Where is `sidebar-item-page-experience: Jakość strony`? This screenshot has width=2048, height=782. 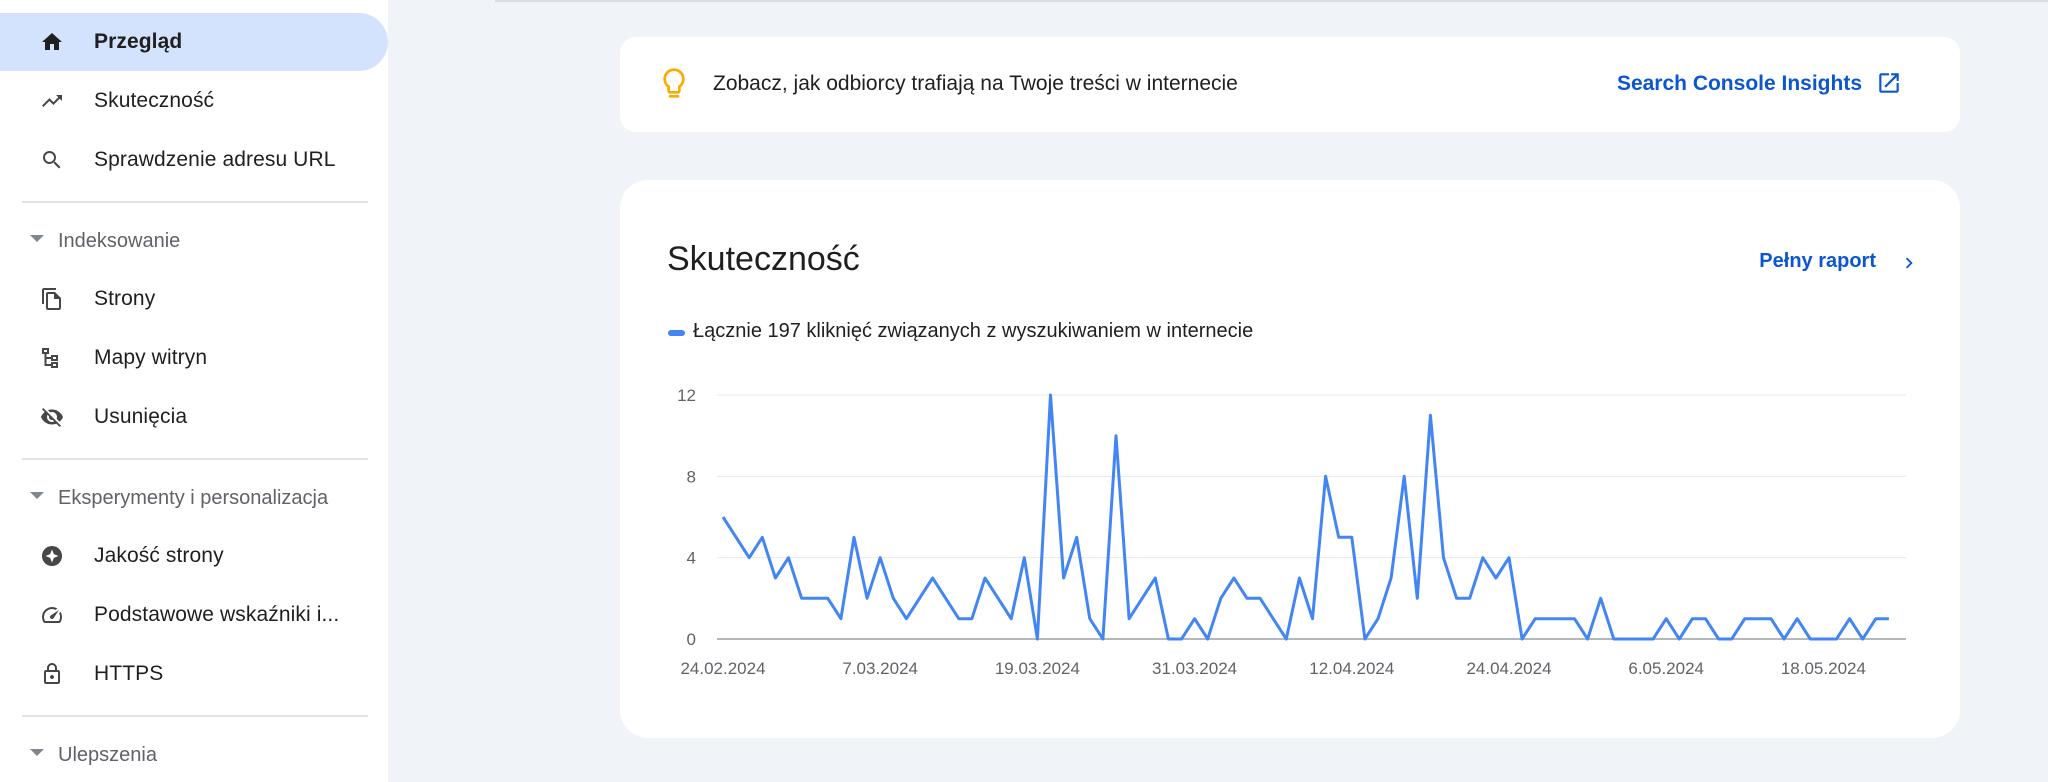 sidebar-item-page-experience: Jakość strony is located at coordinates (194, 556).